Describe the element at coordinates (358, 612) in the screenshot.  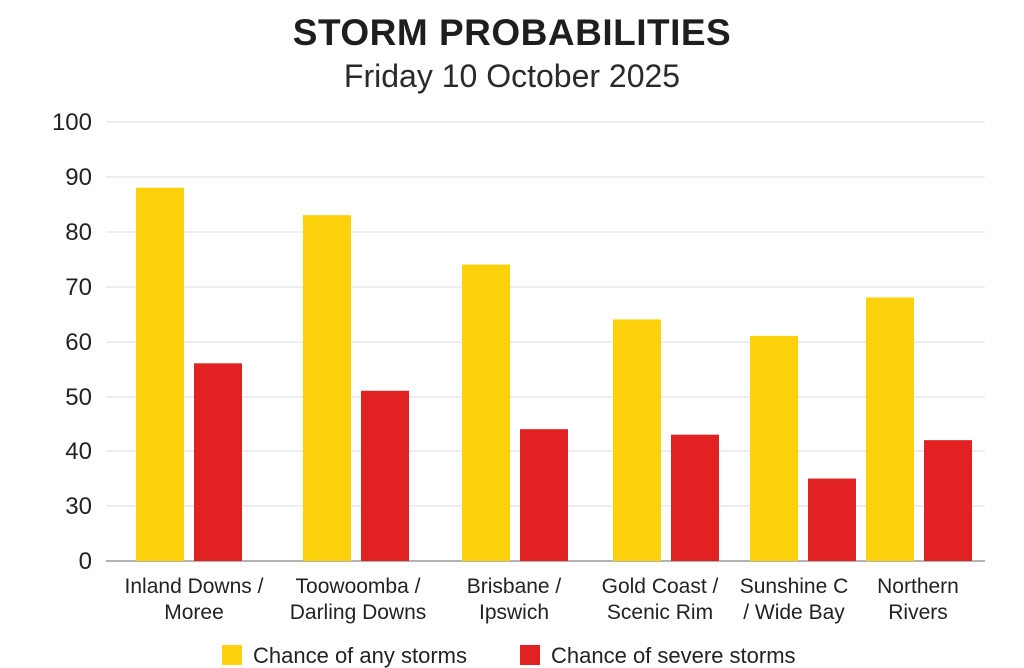
I see `x-category-label: Darling Downs` at that location.